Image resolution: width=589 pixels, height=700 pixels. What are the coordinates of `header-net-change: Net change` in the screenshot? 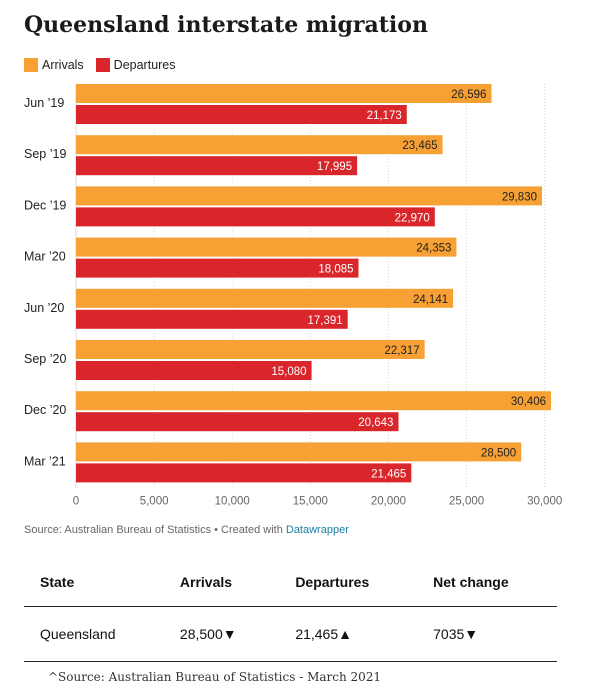 It's located at (487, 582).